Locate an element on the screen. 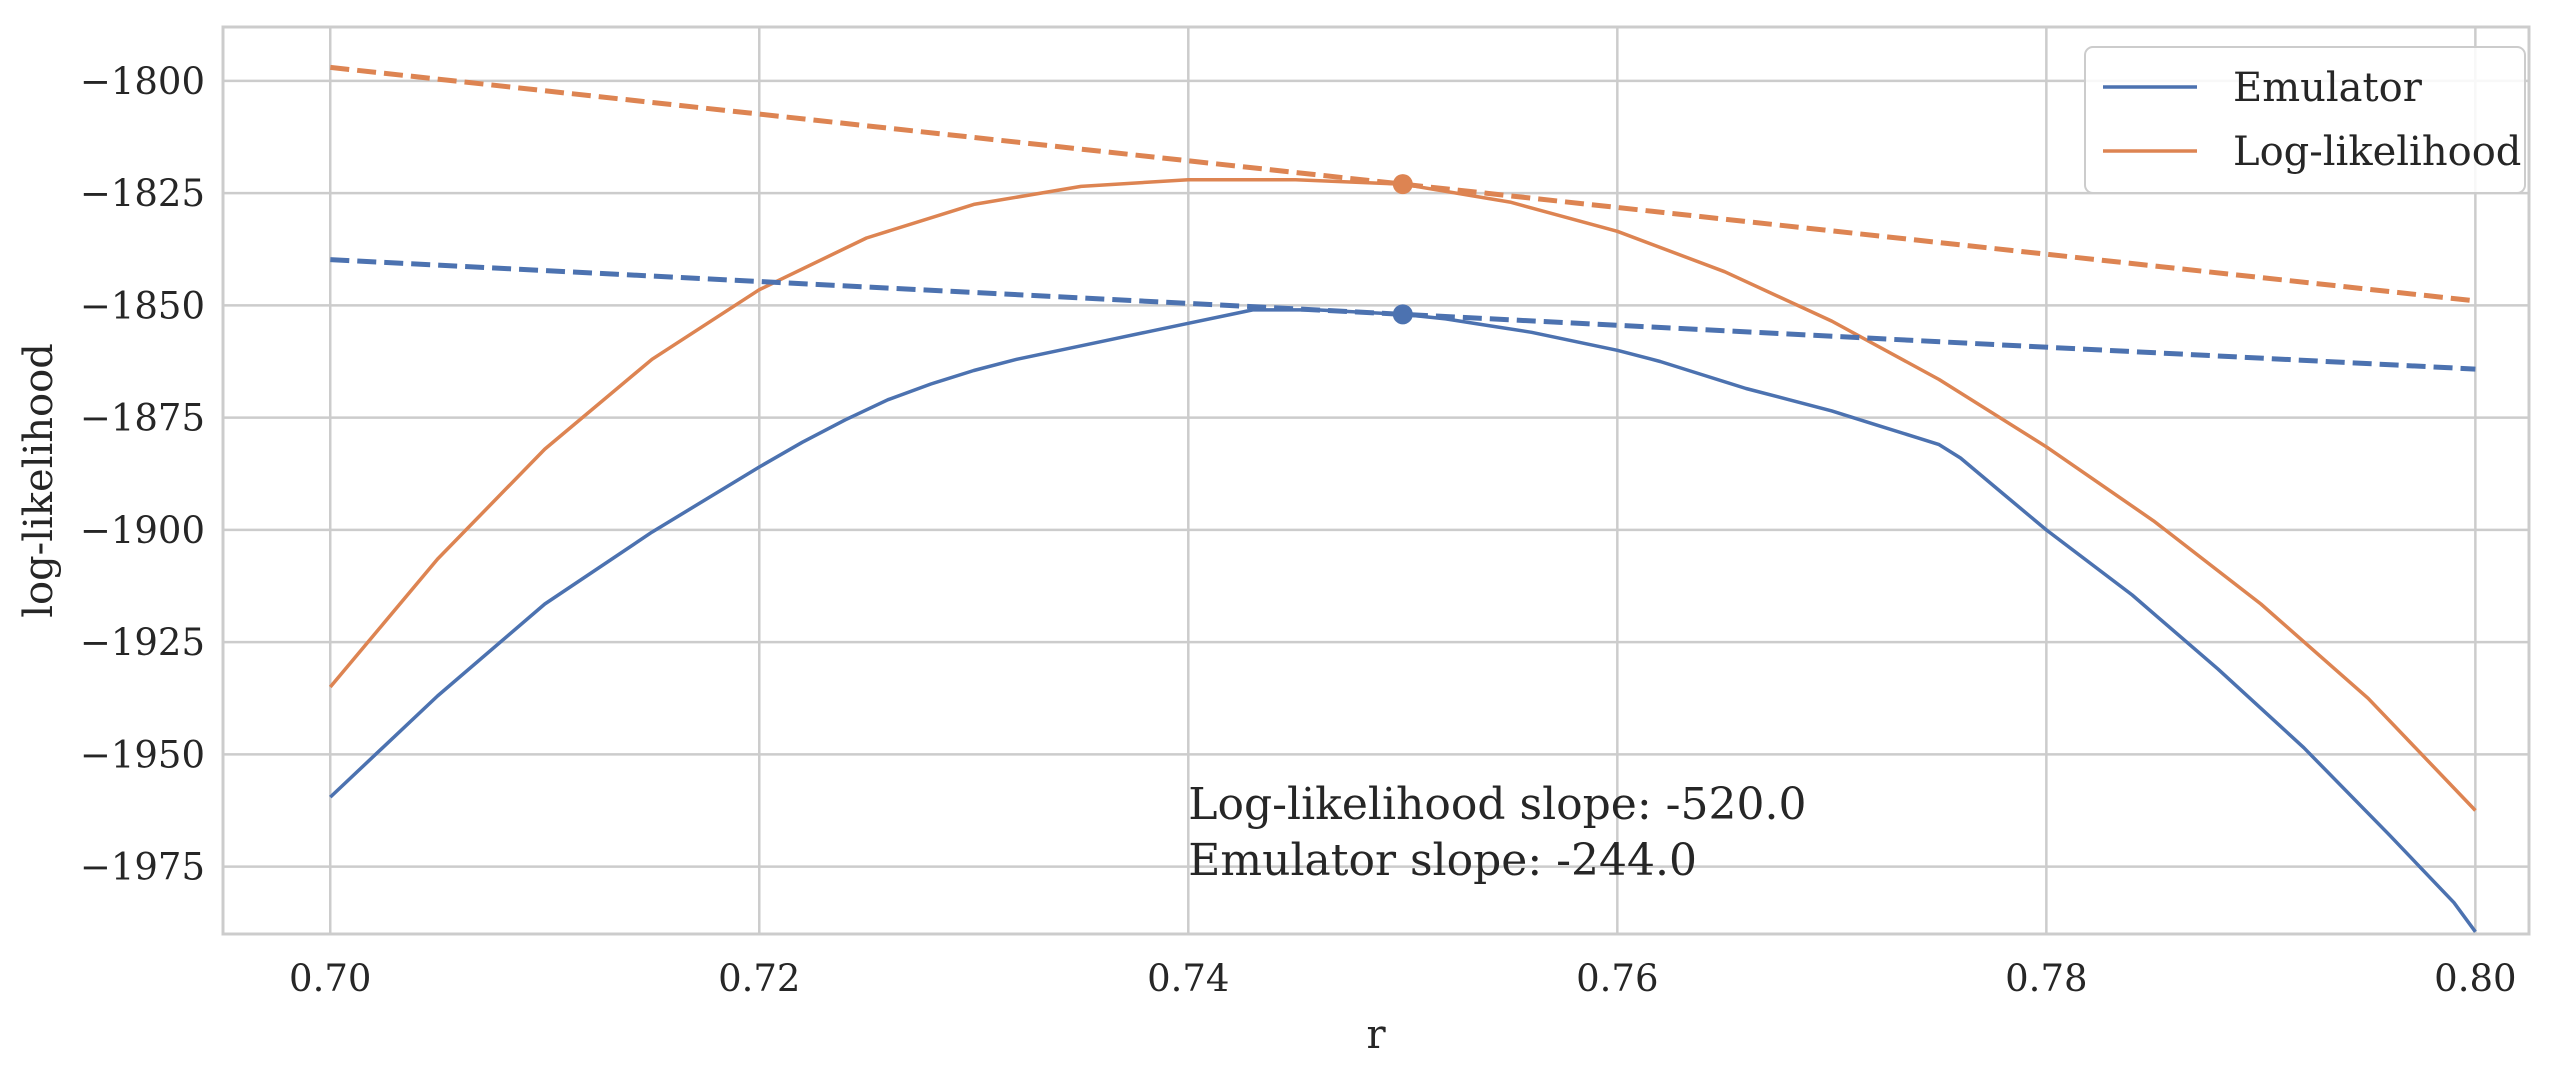 This screenshot has height=1077, width=2572. legend-label-emulator: Emulator is located at coordinates (2328, 88).